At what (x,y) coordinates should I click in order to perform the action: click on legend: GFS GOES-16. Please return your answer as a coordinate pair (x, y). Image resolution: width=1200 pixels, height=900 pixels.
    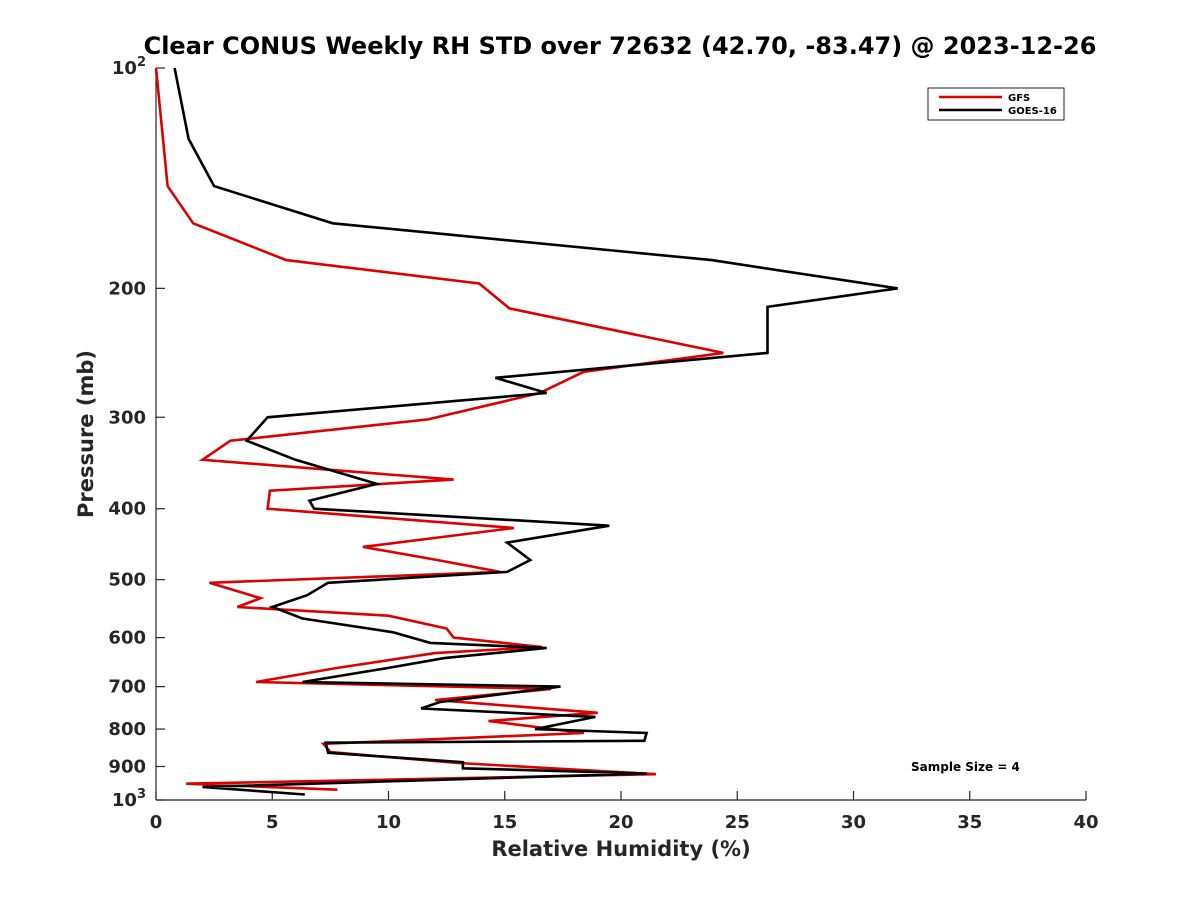
    Looking at the image, I should click on (996, 104).